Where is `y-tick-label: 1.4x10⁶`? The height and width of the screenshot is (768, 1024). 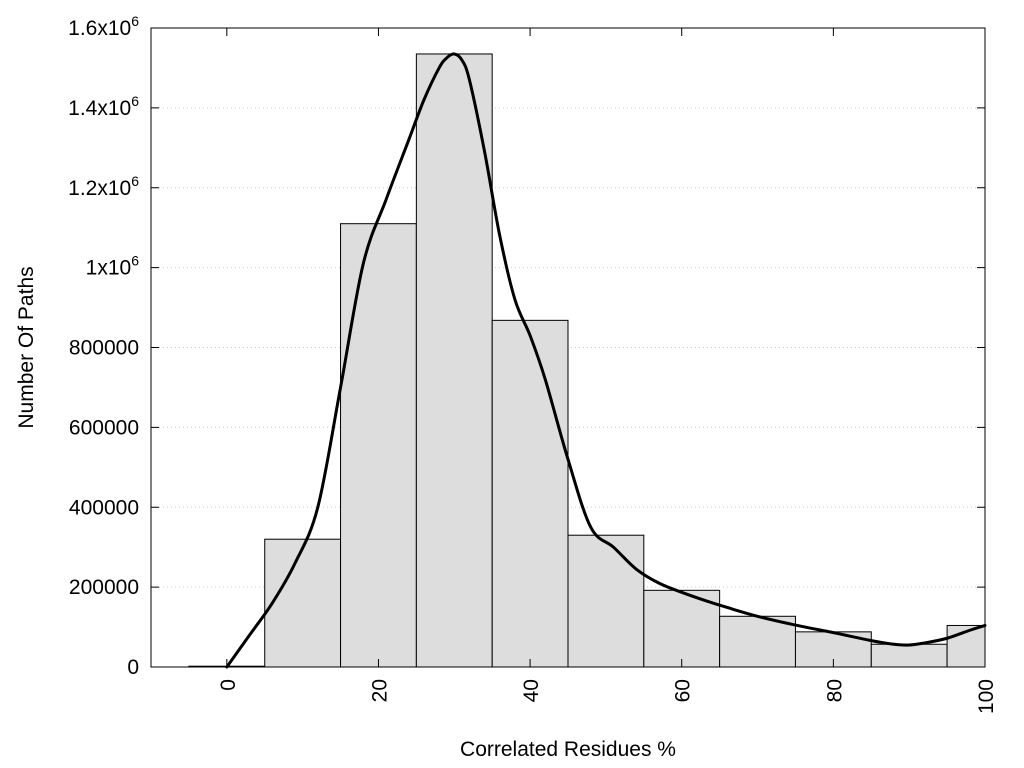
y-tick-label: 1.4x10⁶ is located at coordinates (103, 106).